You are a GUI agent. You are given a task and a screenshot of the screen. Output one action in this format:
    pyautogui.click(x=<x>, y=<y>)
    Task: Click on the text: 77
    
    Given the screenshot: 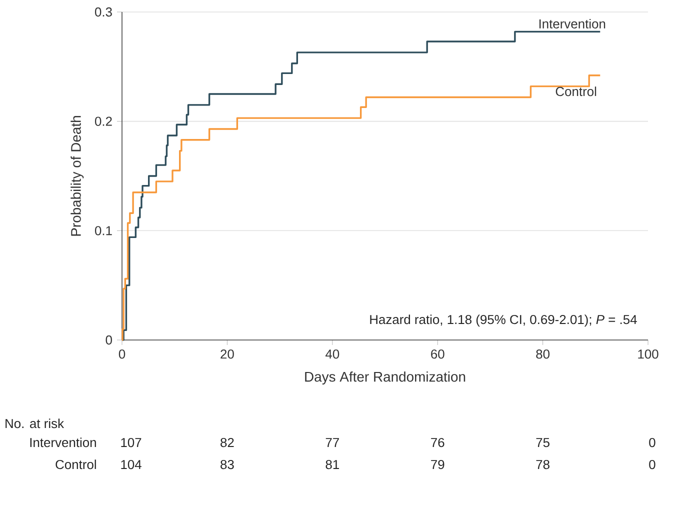 What is the action you would take?
    pyautogui.click(x=332, y=442)
    